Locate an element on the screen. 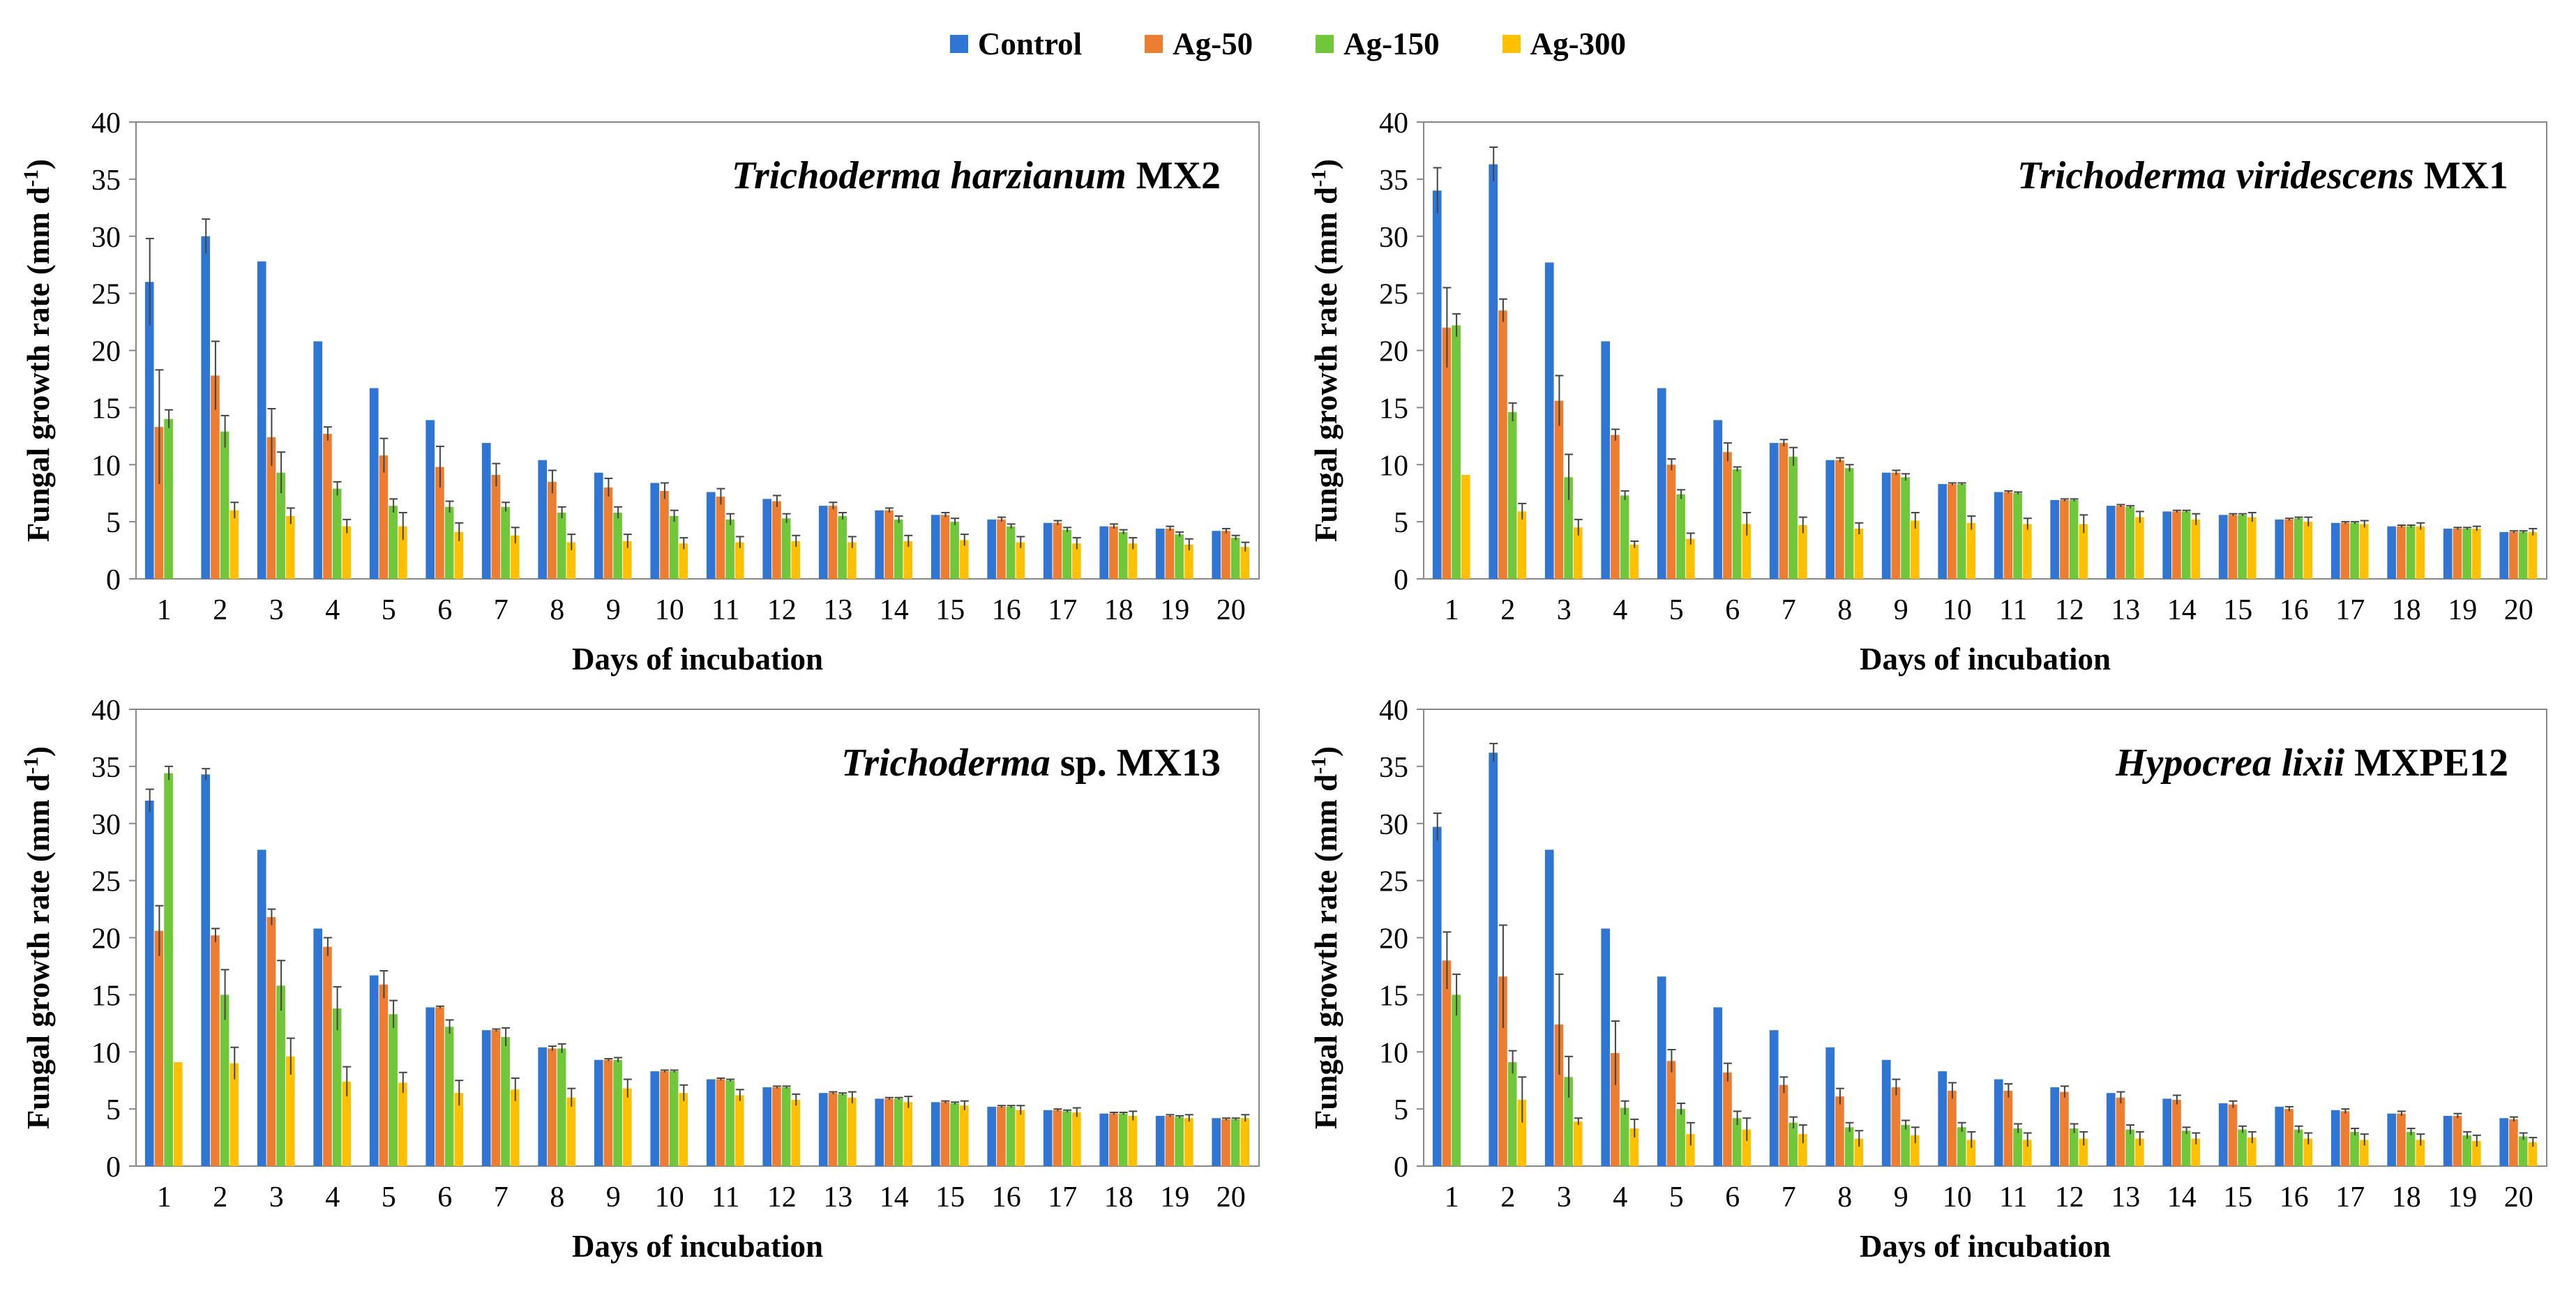 The image size is (2576, 1300). y-tick-label: 40 is located at coordinates (106, 123).